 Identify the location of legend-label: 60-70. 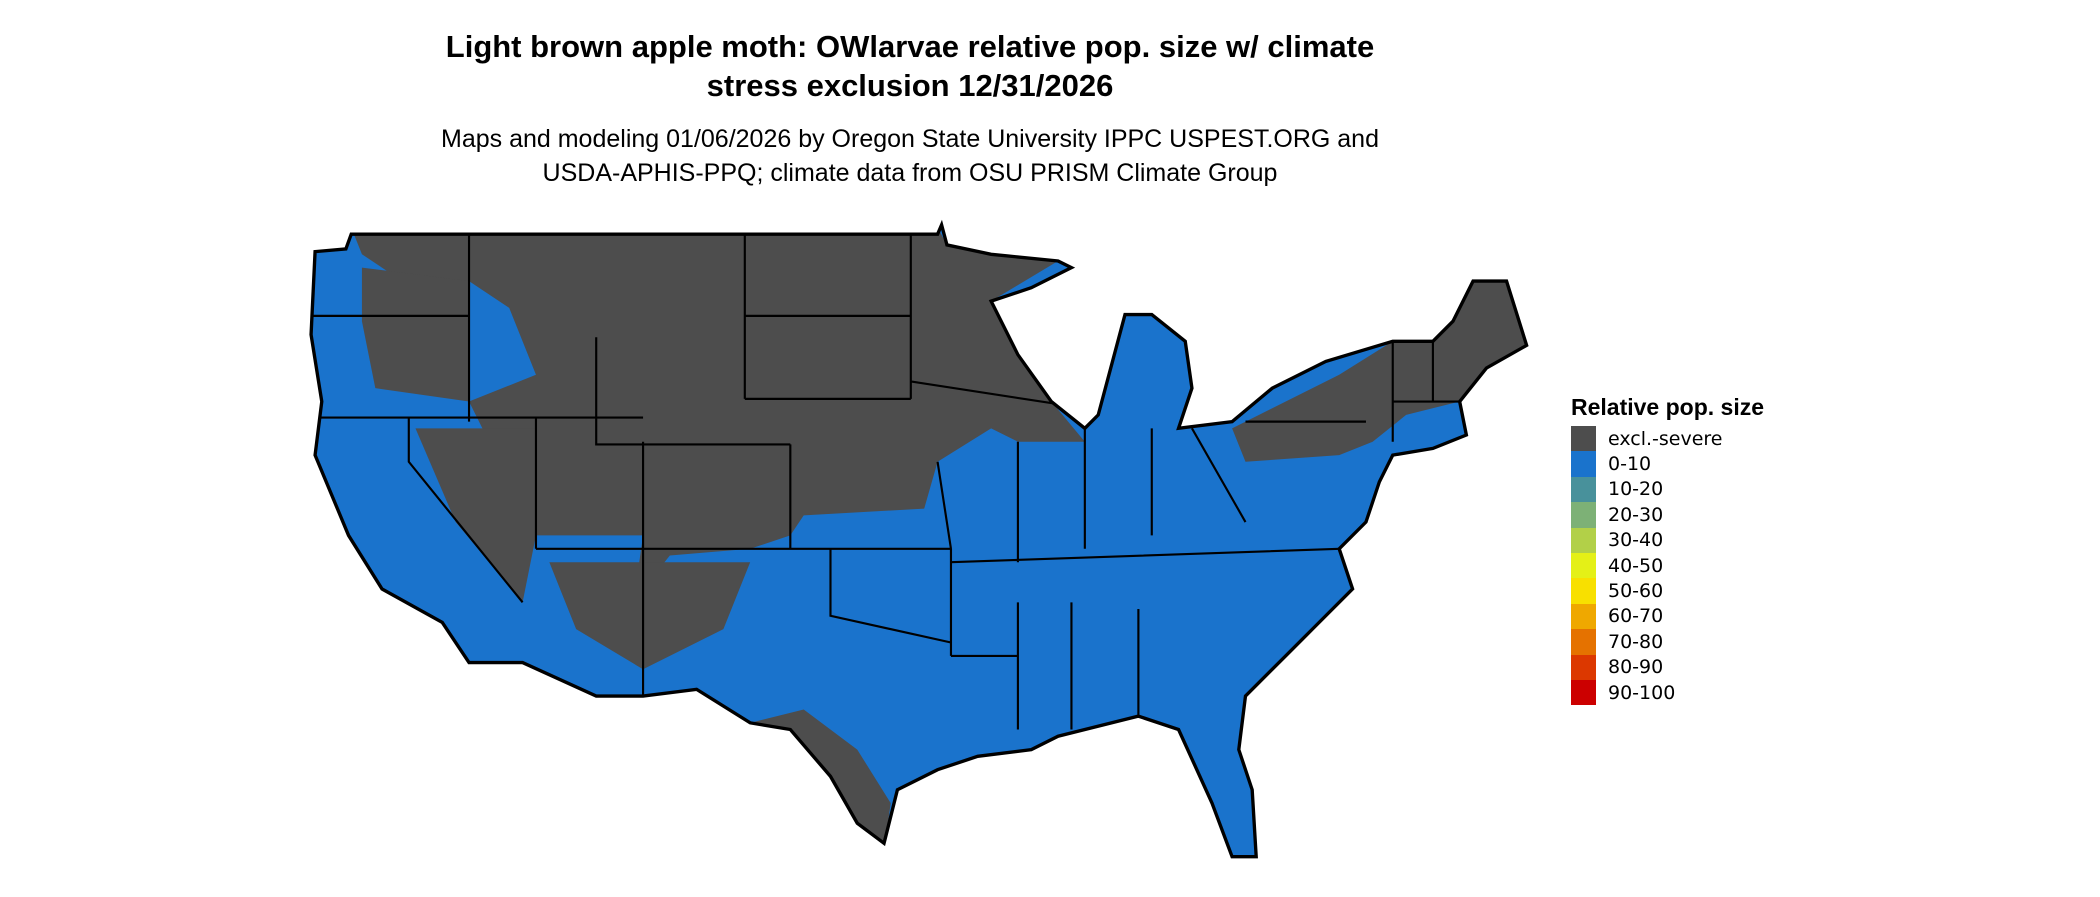
(1636, 616).